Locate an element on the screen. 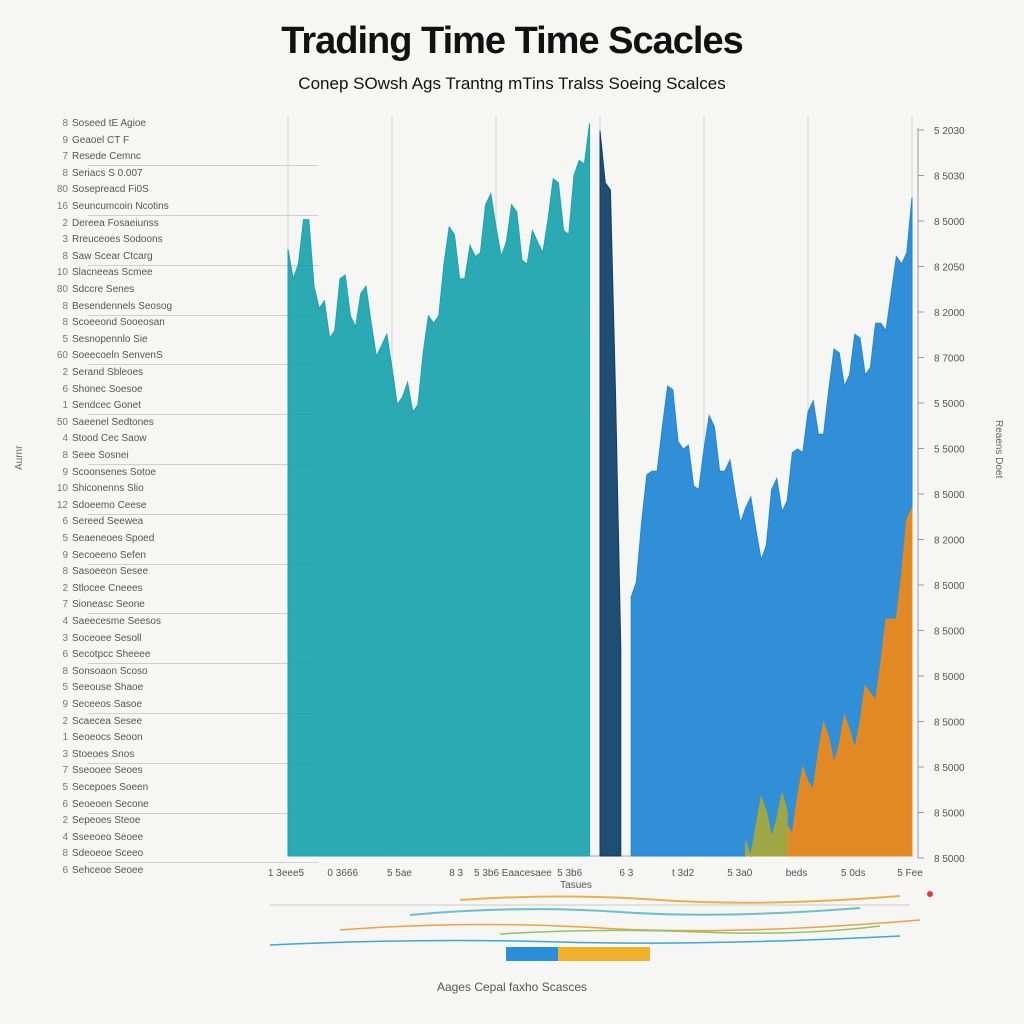  left-label-number: 1 is located at coordinates (65, 406).